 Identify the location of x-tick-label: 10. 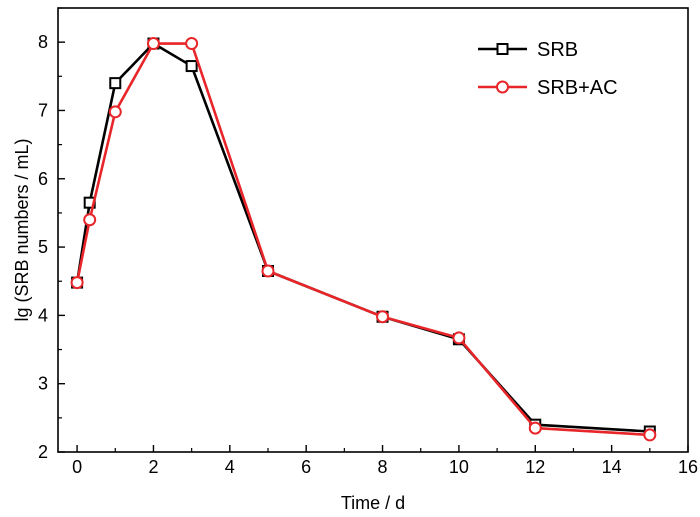
(459, 467).